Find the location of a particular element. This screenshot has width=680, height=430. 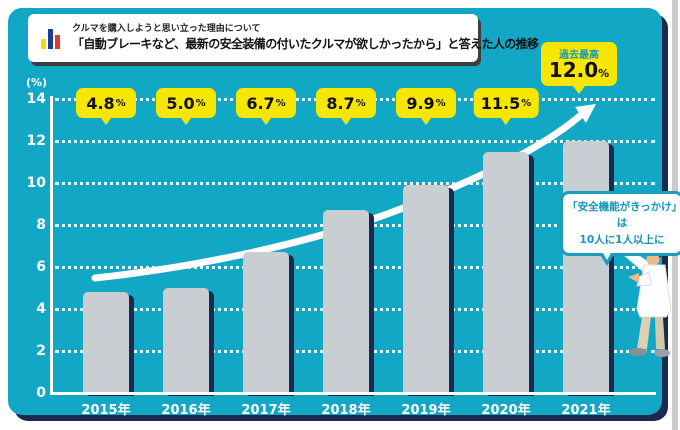

value-callout-2016年: 5.0% is located at coordinates (186, 106).